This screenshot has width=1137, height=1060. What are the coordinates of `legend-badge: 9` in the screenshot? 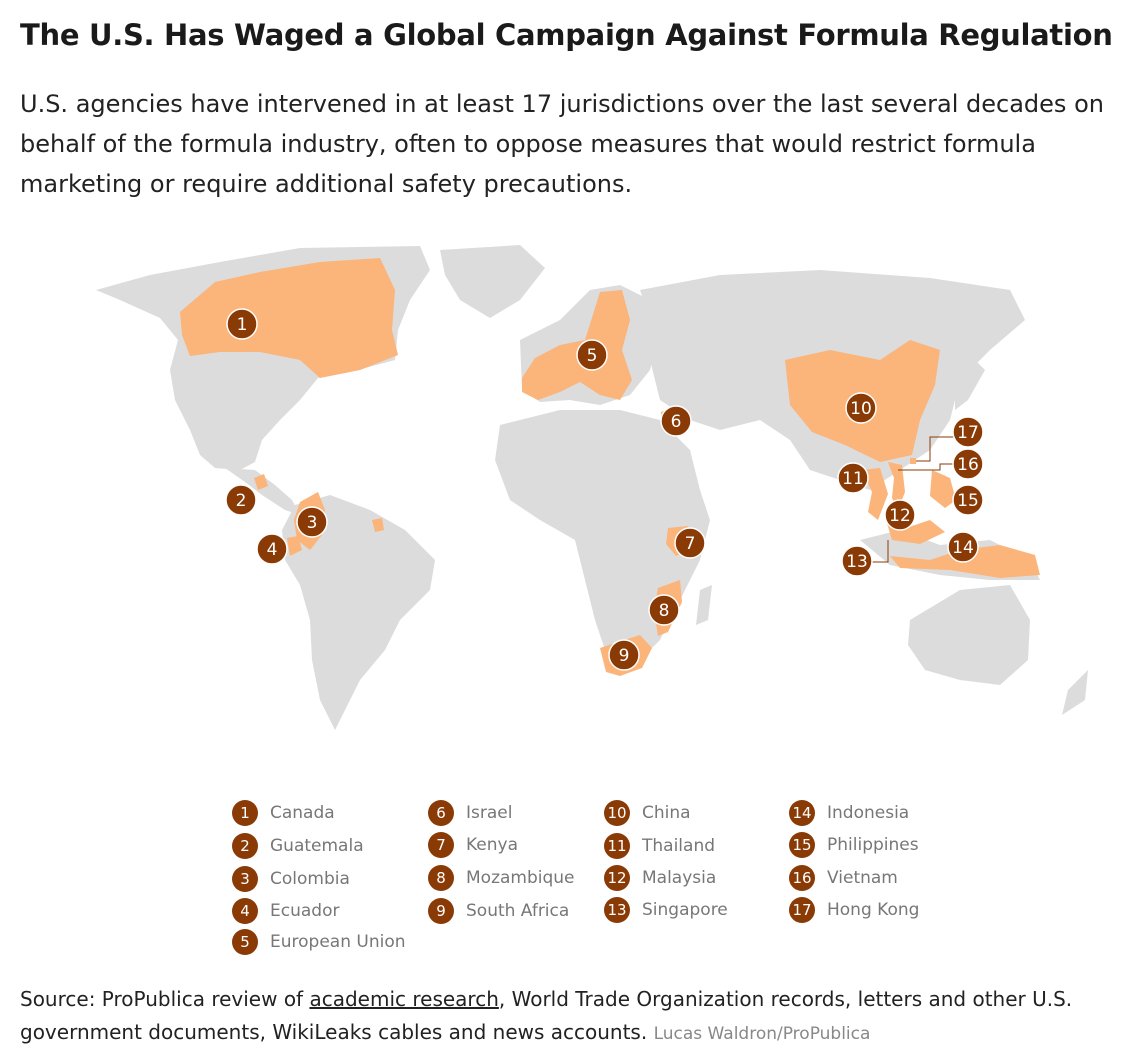 It's located at (441, 911).